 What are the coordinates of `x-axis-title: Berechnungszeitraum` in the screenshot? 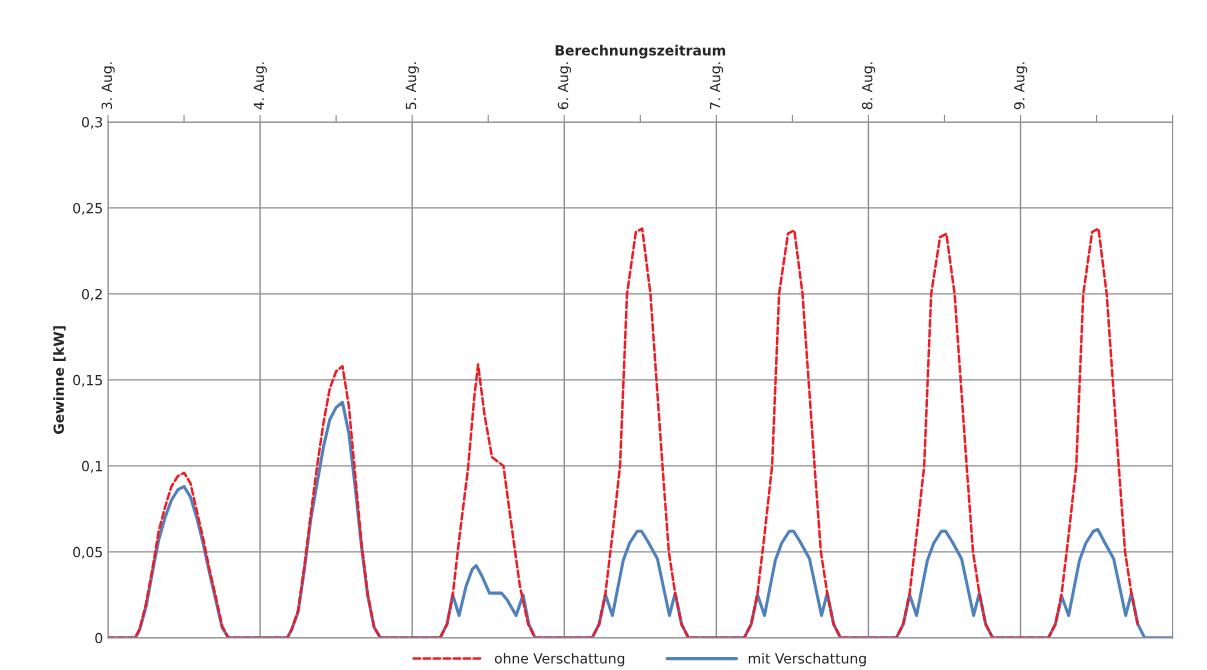 It's located at (640, 51).